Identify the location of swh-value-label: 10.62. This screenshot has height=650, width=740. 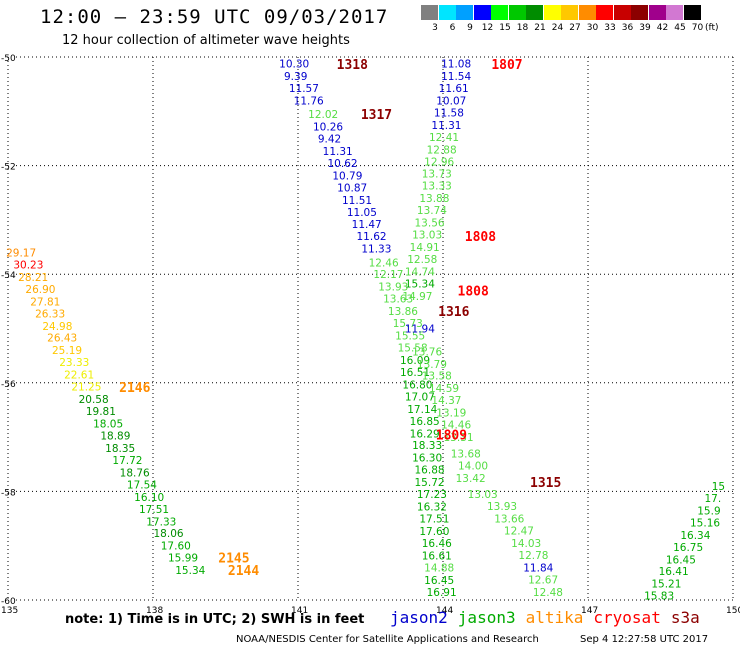
(343, 164).